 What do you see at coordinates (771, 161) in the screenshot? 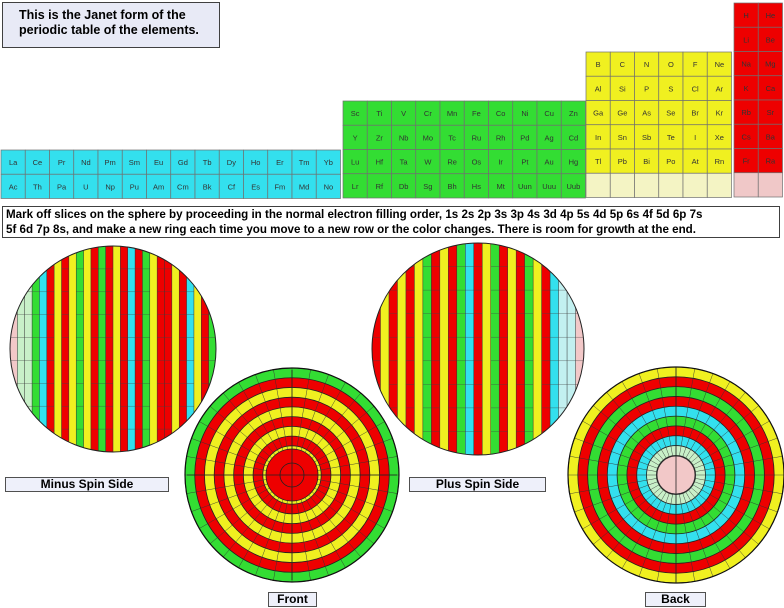
I see `element-symbol: Ra` at bounding box center [771, 161].